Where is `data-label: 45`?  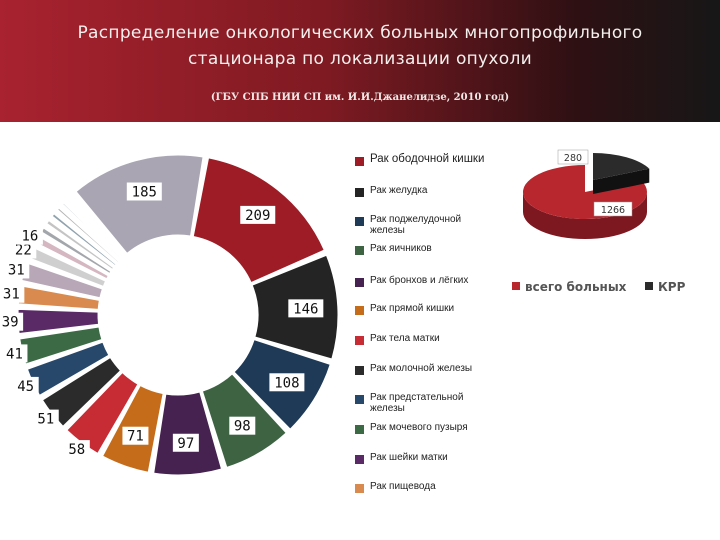 data-label: 45 is located at coordinates (25, 385).